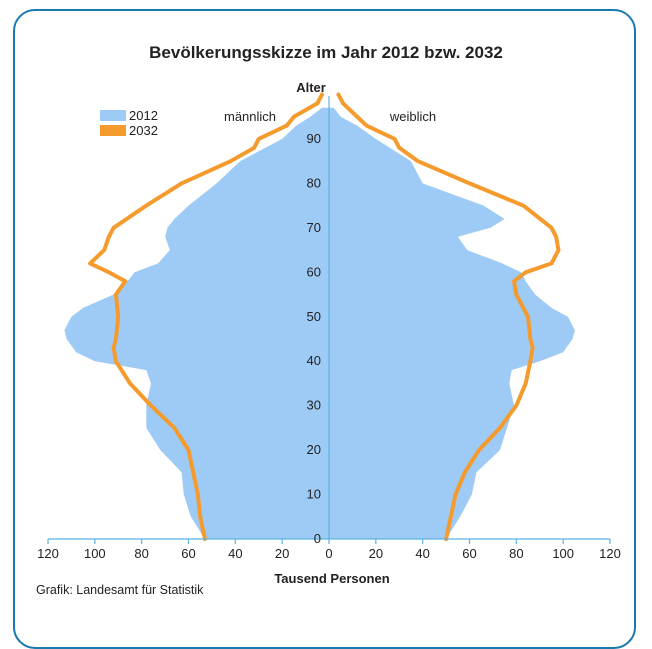  Describe the element at coordinates (120, 590) in the screenshot. I see `source-note: Grafik: Landesamt für Statistik` at that location.